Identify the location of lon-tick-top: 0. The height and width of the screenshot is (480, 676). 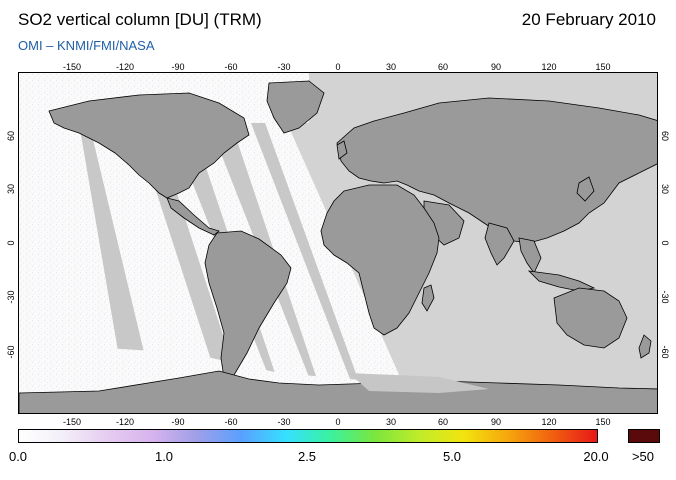
(338, 67).